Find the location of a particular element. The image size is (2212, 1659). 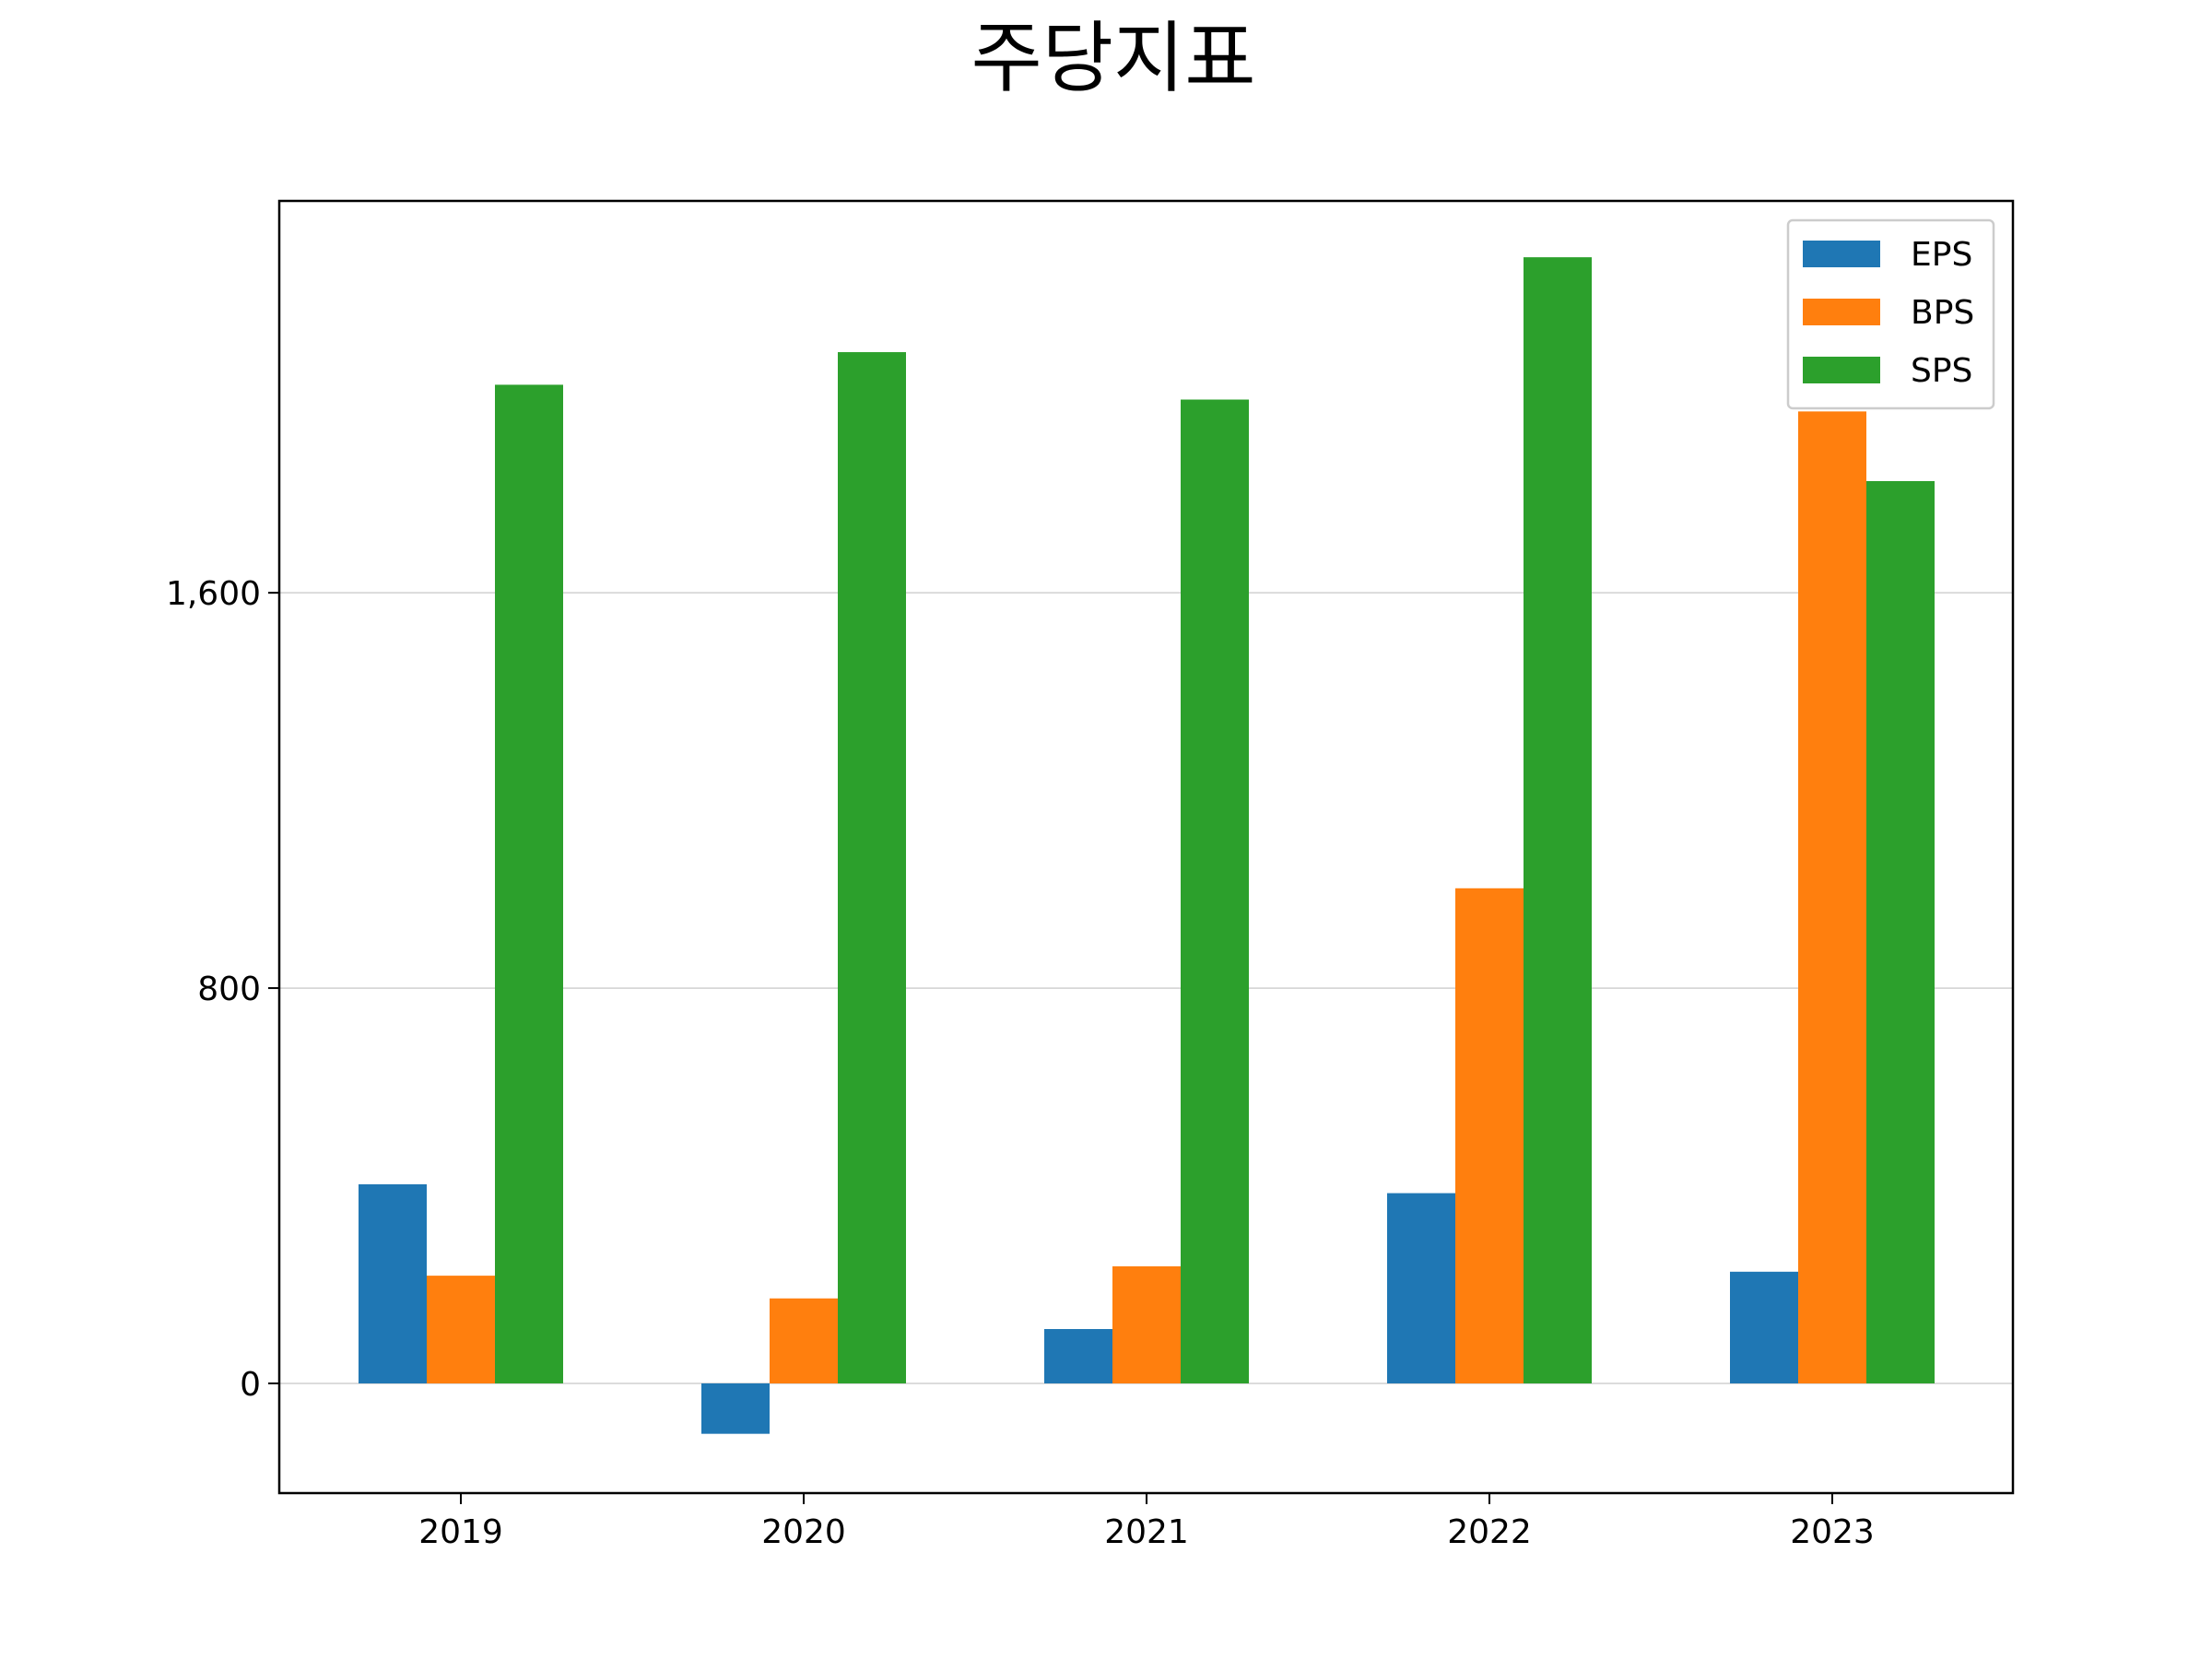

y-tick-label: 0 is located at coordinates (250, 1385).